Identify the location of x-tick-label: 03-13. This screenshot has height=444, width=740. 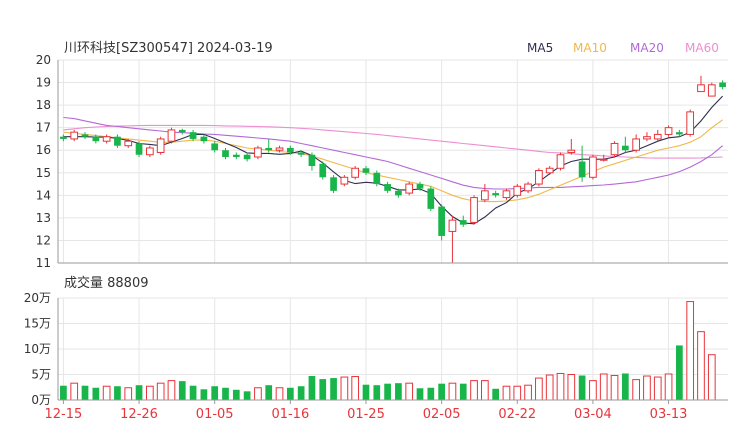
(669, 414).